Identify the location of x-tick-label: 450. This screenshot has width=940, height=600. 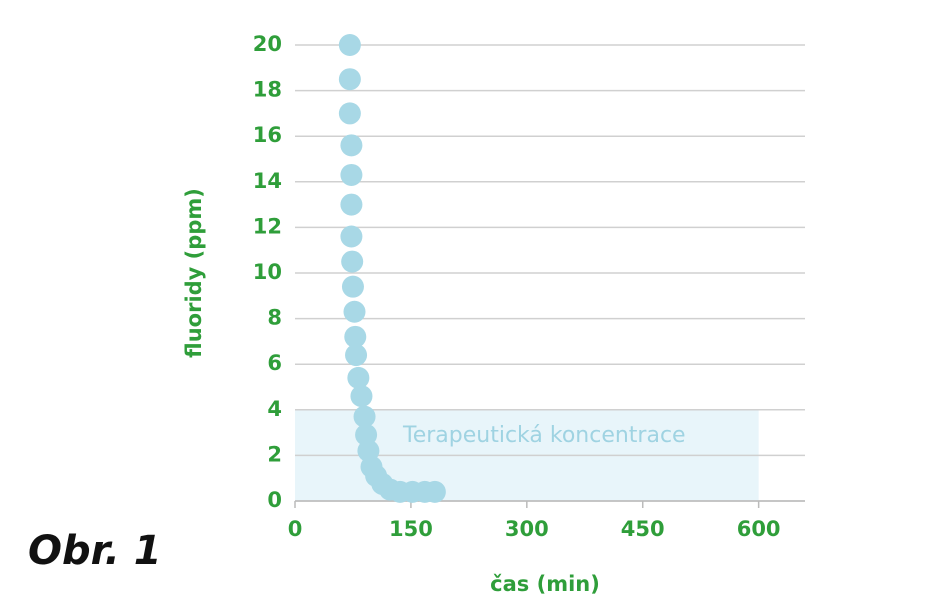
(643, 529).